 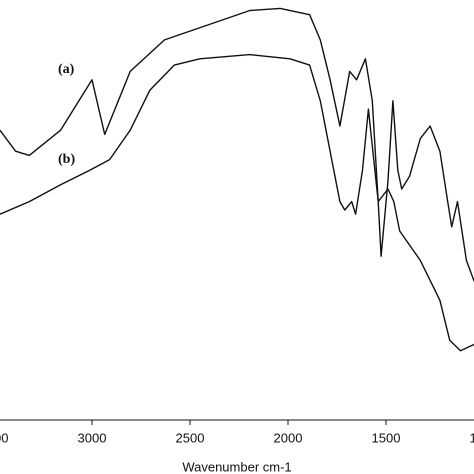 I want to click on x-tick-label: 1000, so click(x=472, y=437).